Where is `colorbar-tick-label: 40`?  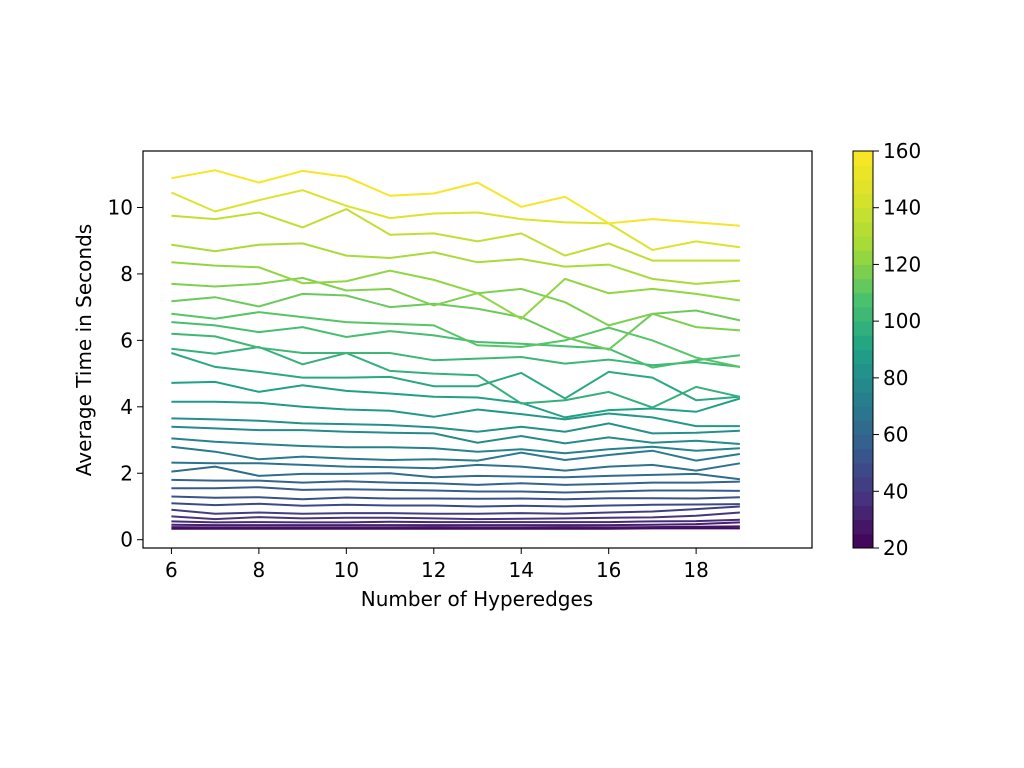
colorbar-tick-label: 40 is located at coordinates (895, 491).